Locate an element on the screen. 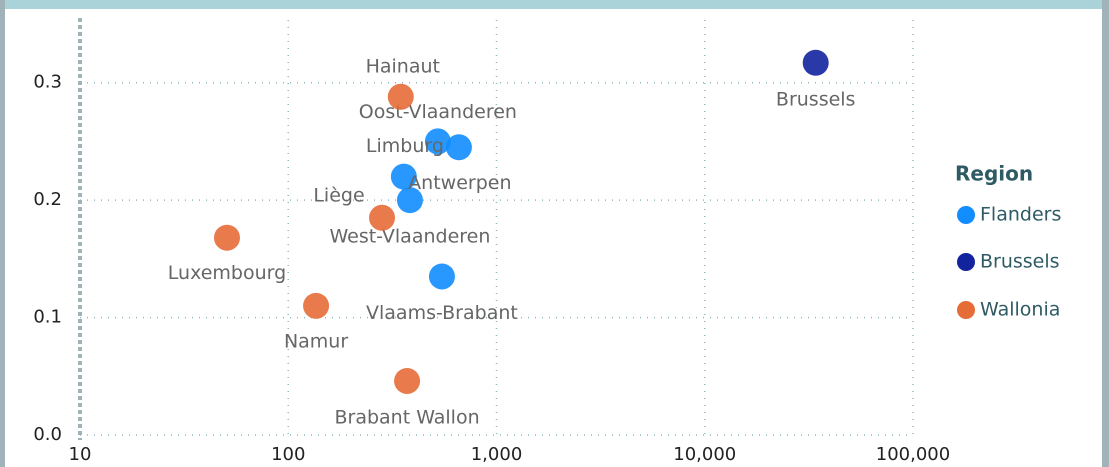 Image resolution: width=1109 pixels, height=467 pixels. y-tick-label: 0.3 is located at coordinates (47, 82).